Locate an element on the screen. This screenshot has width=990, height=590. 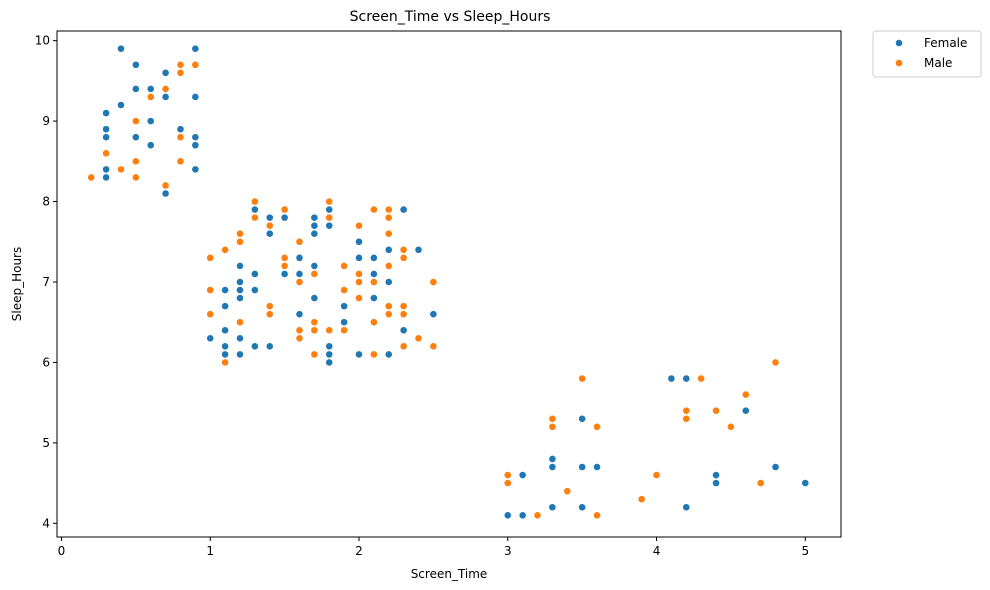
legend-marker-female is located at coordinates (899, 43).